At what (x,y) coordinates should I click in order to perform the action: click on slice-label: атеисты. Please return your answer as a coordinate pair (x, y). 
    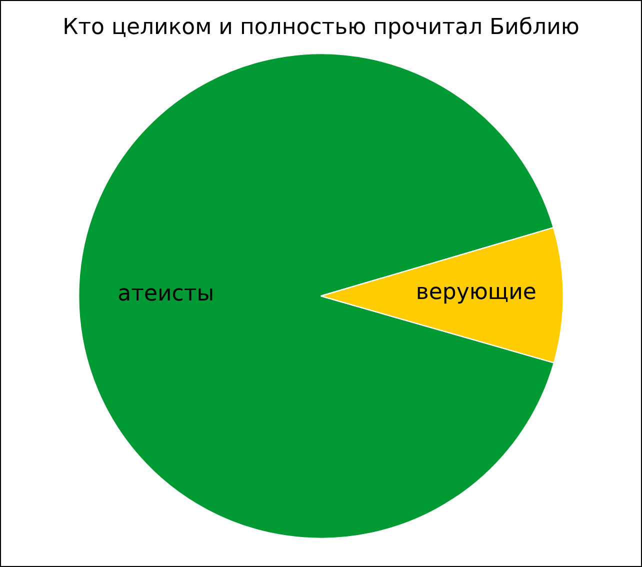
    Looking at the image, I should click on (166, 293).